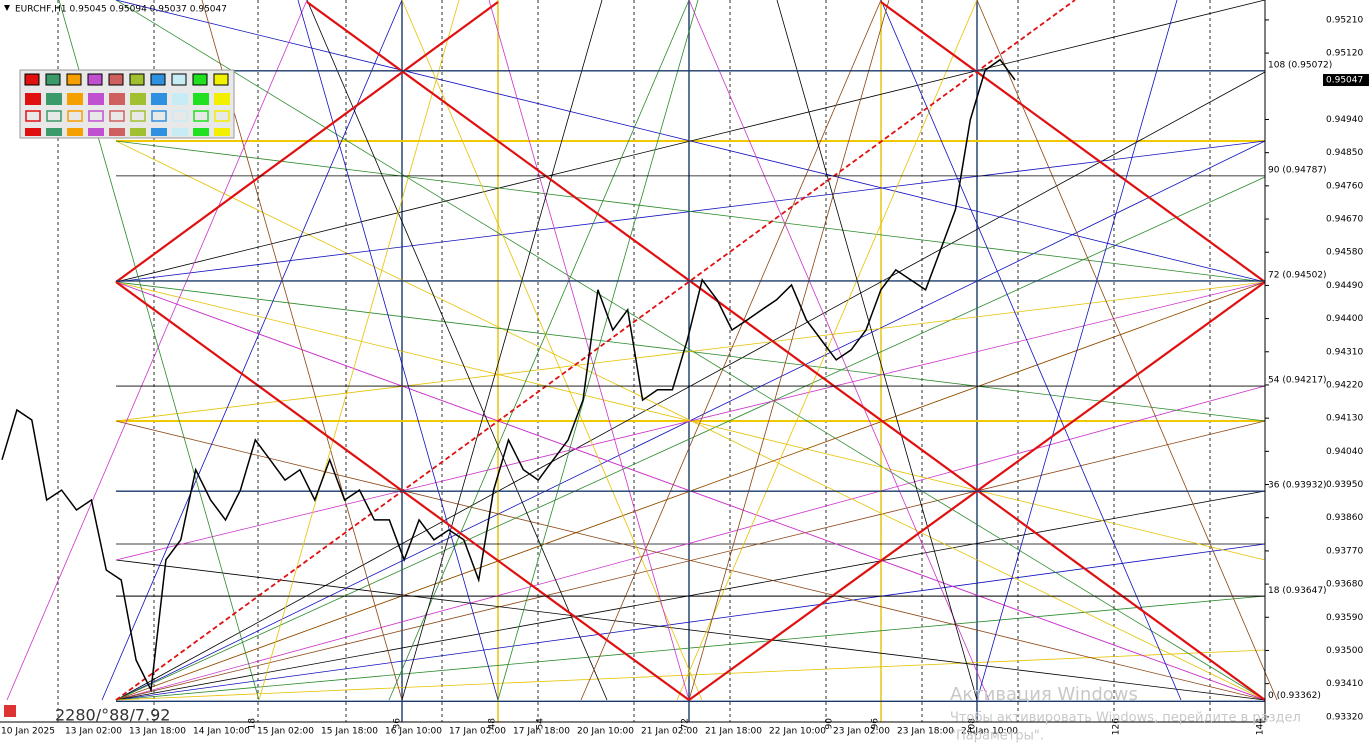 The height and width of the screenshot is (743, 1369). Describe the element at coordinates (349, 732) in the screenshot. I see `x-tick-label: 15 Jan 18:00` at that location.